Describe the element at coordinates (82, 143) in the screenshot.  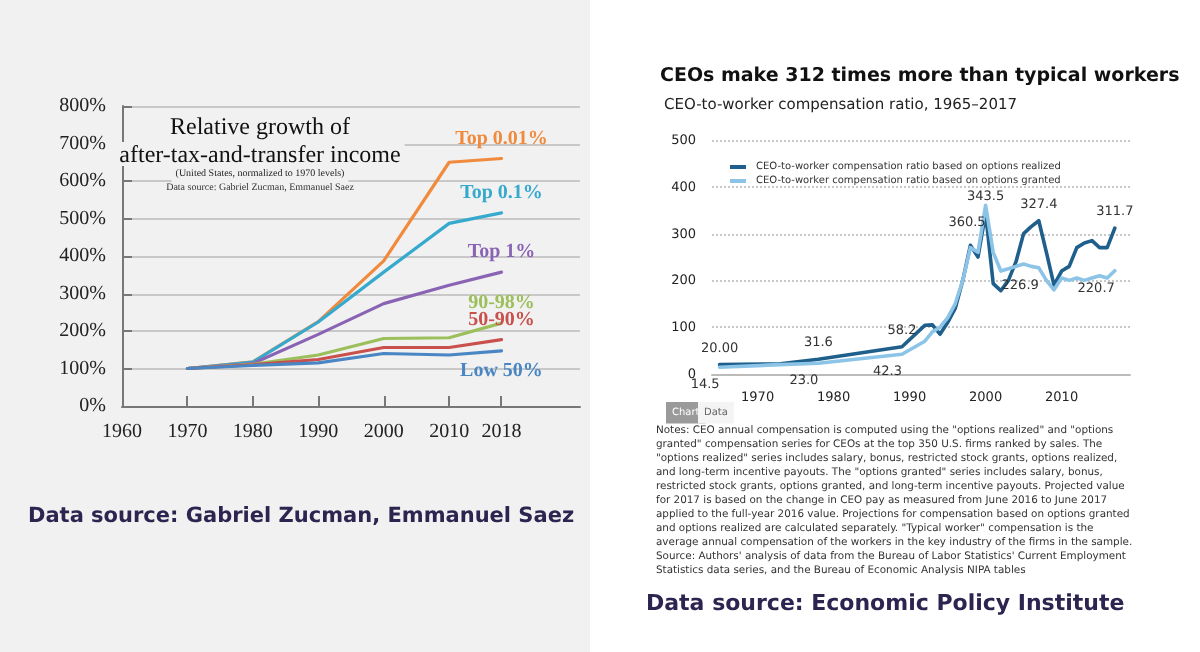
I see `y-tick-label: 700%` at that location.